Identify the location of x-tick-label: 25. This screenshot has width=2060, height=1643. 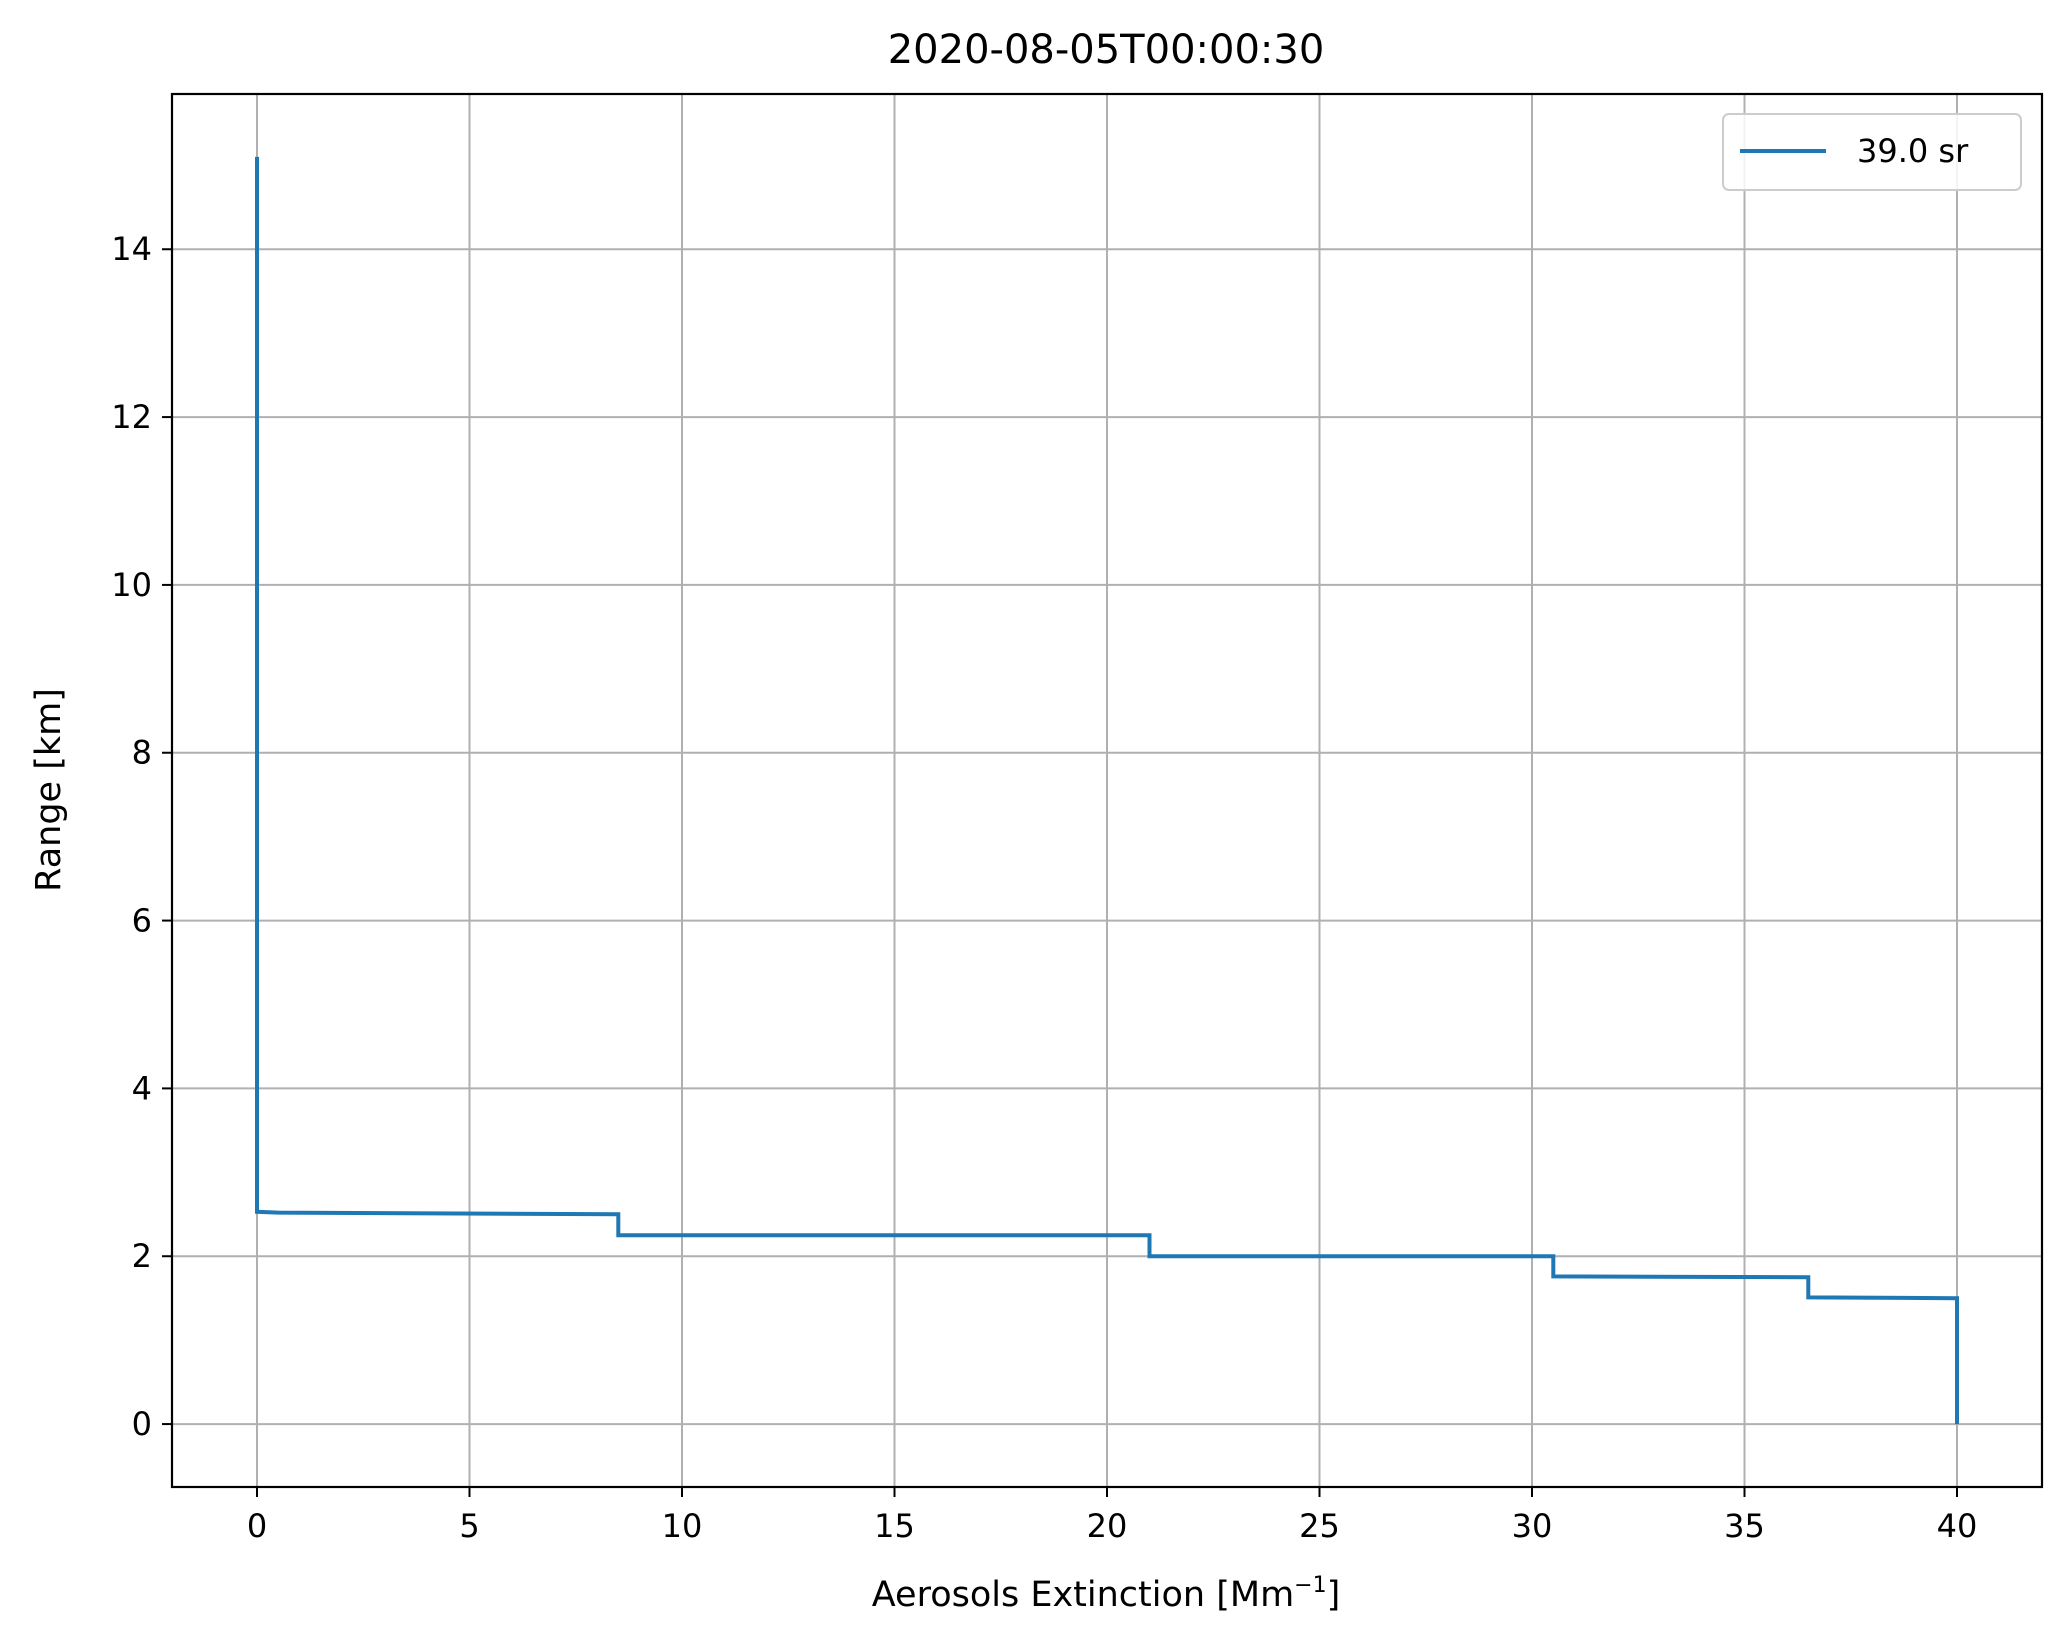
(1319, 1526).